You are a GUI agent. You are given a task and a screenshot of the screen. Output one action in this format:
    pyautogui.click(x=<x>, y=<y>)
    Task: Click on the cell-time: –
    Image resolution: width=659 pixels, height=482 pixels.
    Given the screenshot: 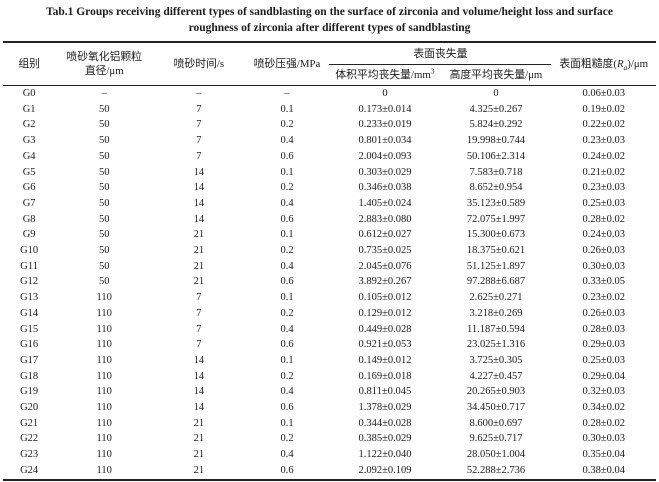 What is the action you would take?
    pyautogui.click(x=199, y=93)
    